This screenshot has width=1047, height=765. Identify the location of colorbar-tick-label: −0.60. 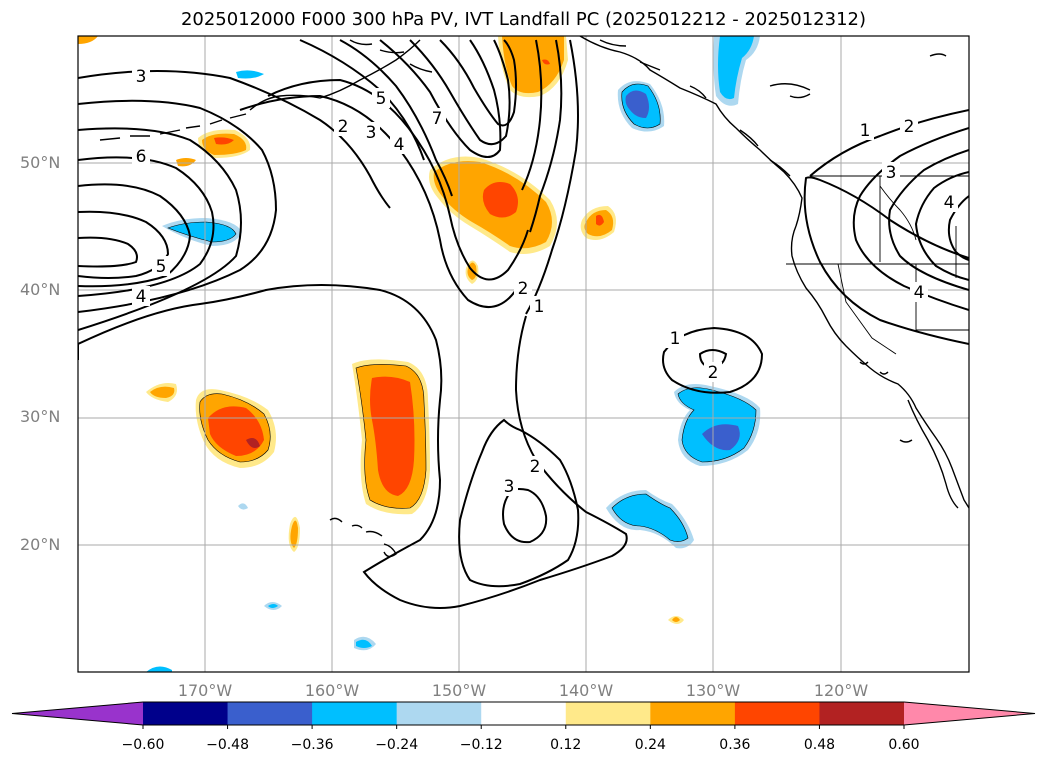
(143, 745).